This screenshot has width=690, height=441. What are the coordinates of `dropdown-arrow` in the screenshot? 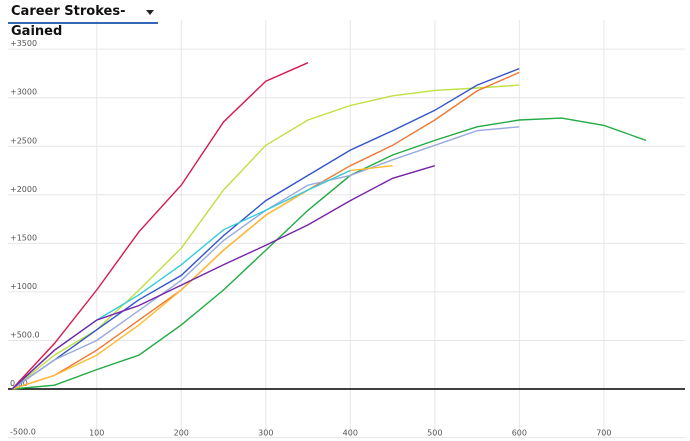 It's located at (150, 12).